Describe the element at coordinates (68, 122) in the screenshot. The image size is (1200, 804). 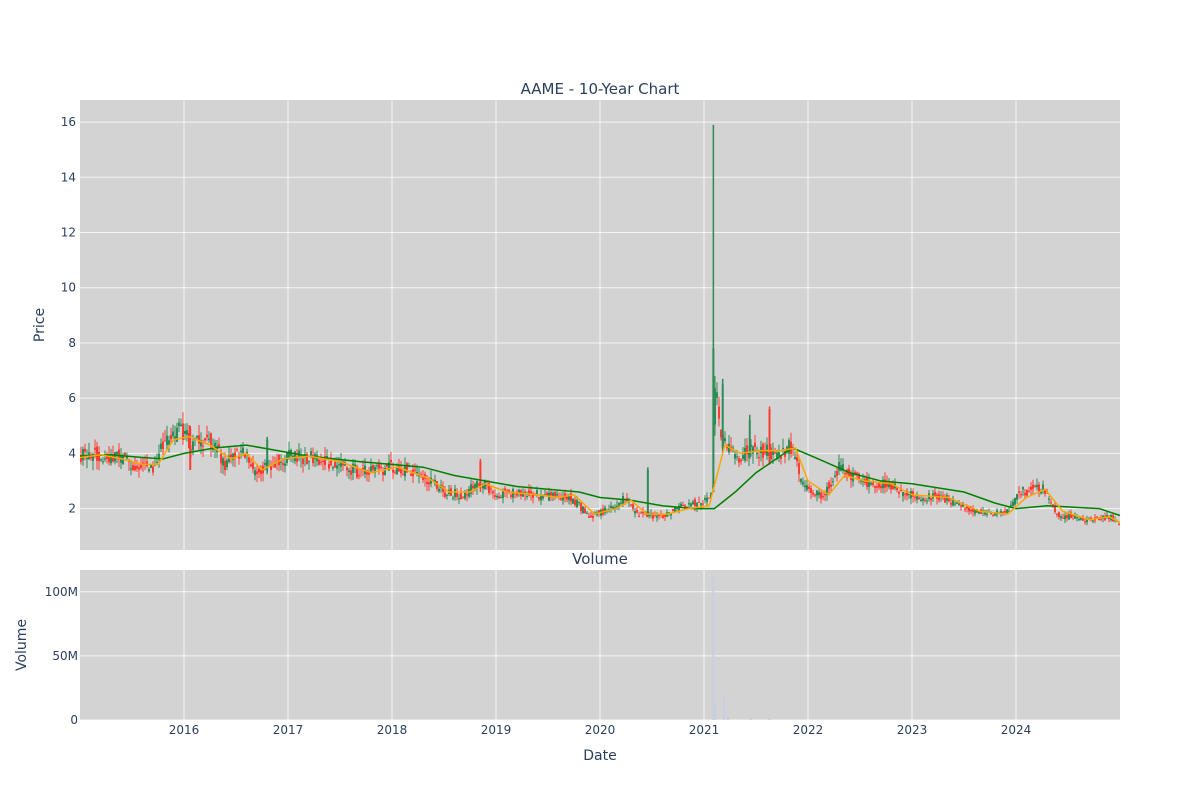
I see `price-y-tick-label: 16` at that location.